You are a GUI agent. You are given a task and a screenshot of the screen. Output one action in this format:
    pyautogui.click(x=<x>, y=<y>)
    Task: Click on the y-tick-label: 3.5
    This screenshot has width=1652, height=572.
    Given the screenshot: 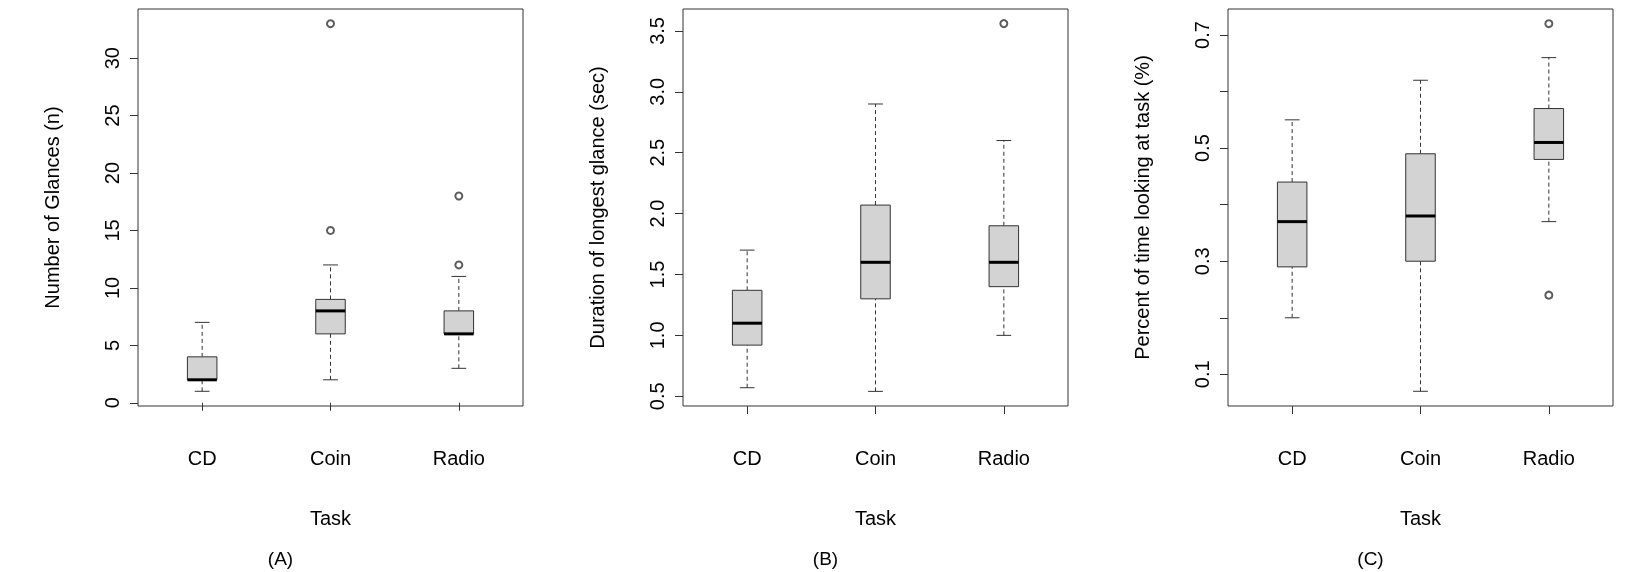 What is the action you would take?
    pyautogui.click(x=657, y=31)
    